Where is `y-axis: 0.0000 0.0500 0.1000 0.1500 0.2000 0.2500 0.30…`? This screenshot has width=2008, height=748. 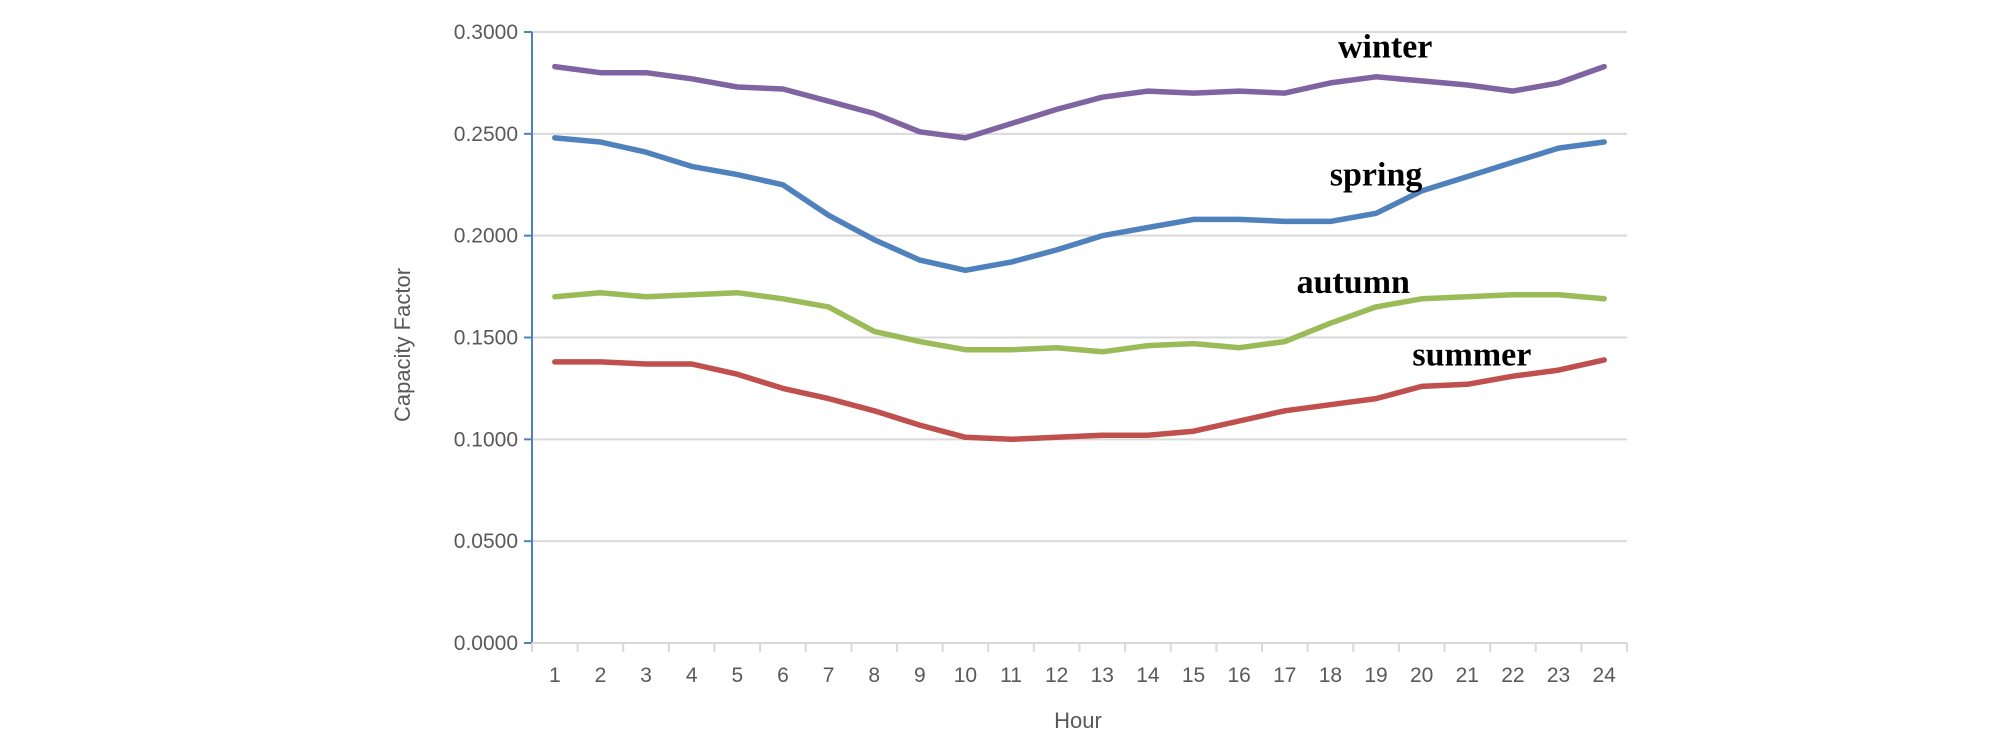 y-axis: 0.0000 0.0500 0.1000 0.1500 0.2000 0.2500 0.30… is located at coordinates (493, 338).